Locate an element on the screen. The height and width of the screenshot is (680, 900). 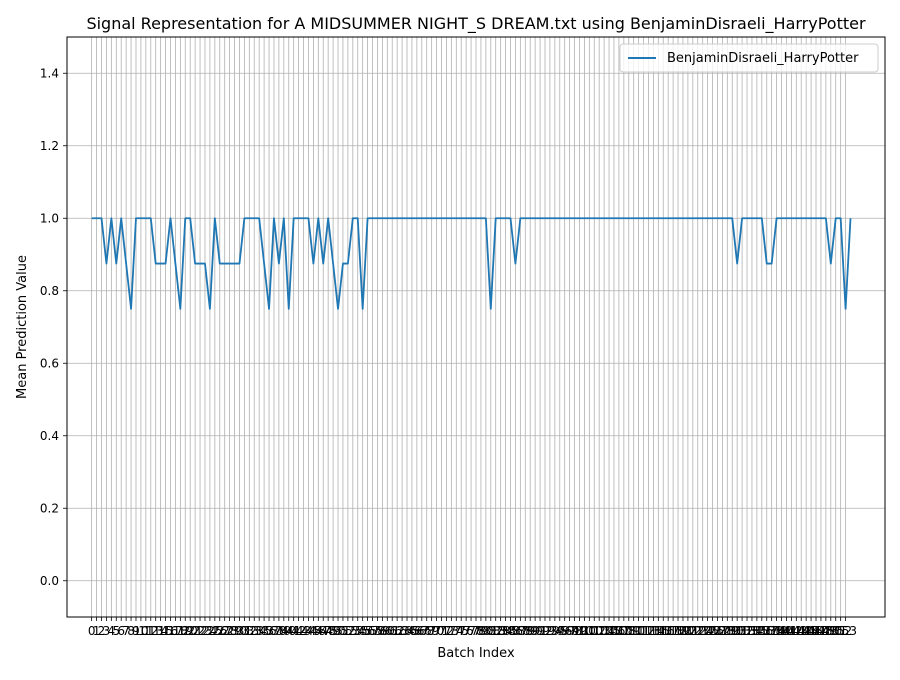
x-tick-label: 145 is located at coordinates (806, 631).